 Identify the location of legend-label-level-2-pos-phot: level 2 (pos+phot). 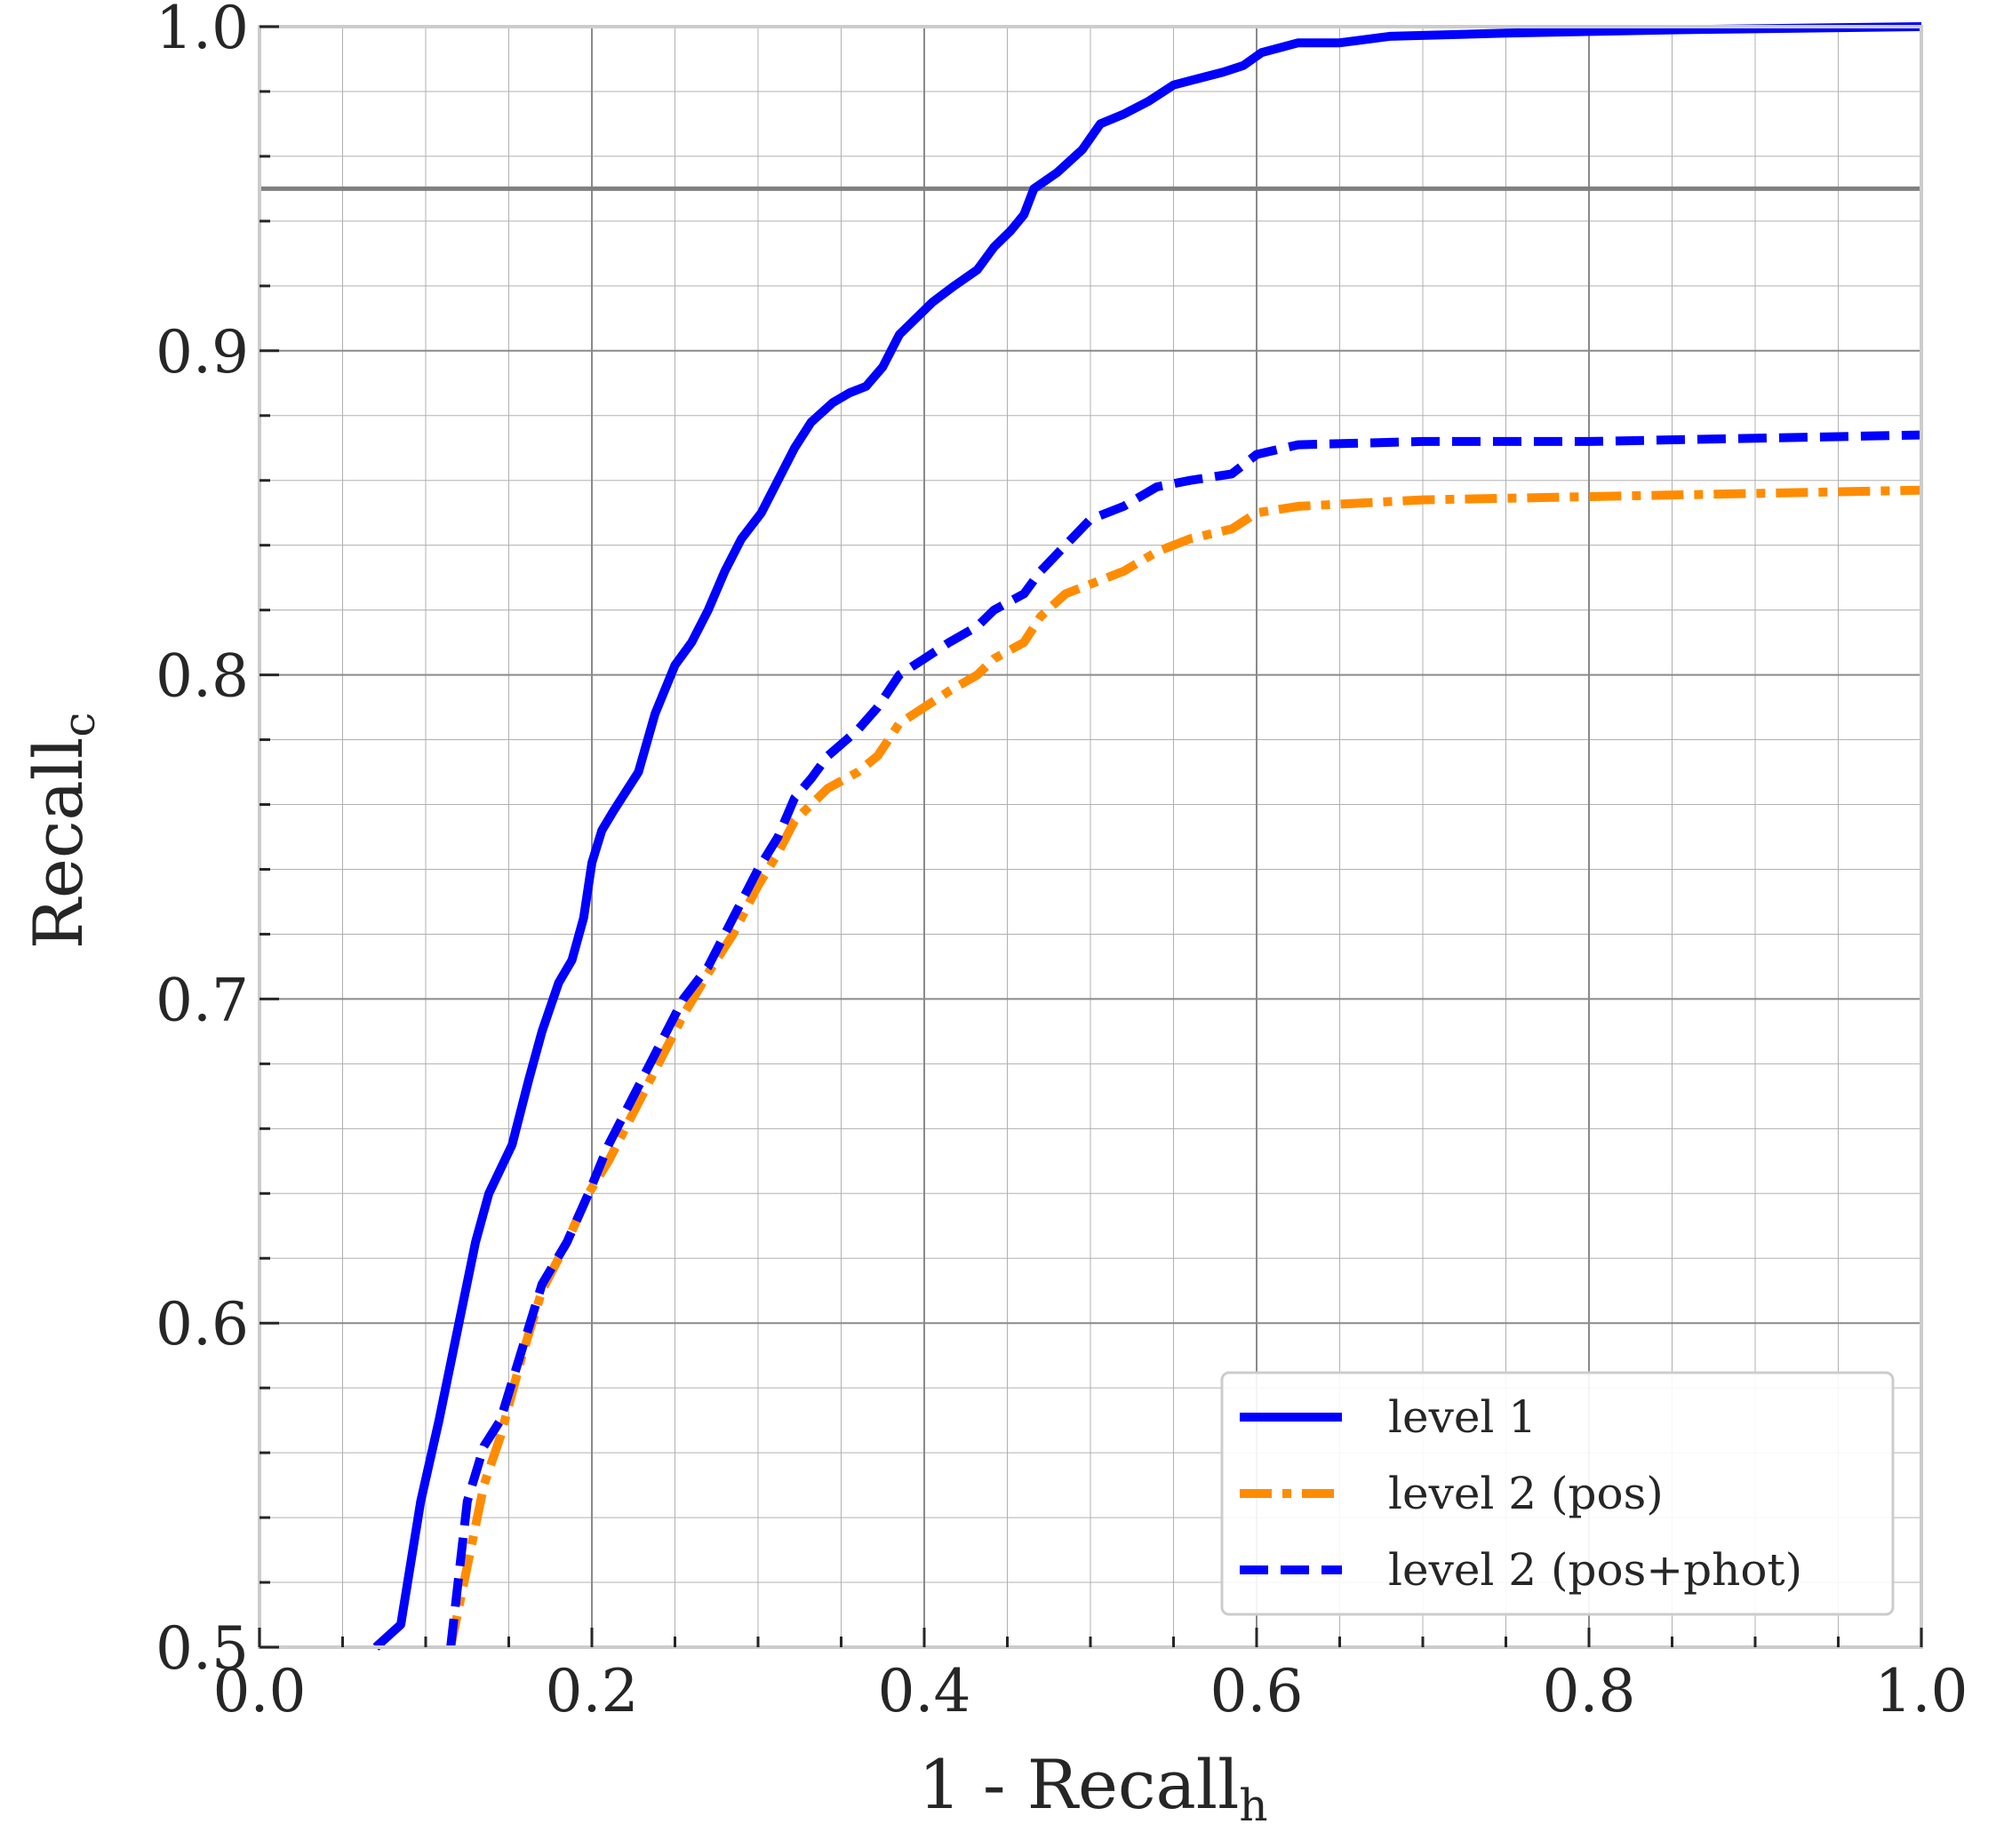
(1595, 1570).